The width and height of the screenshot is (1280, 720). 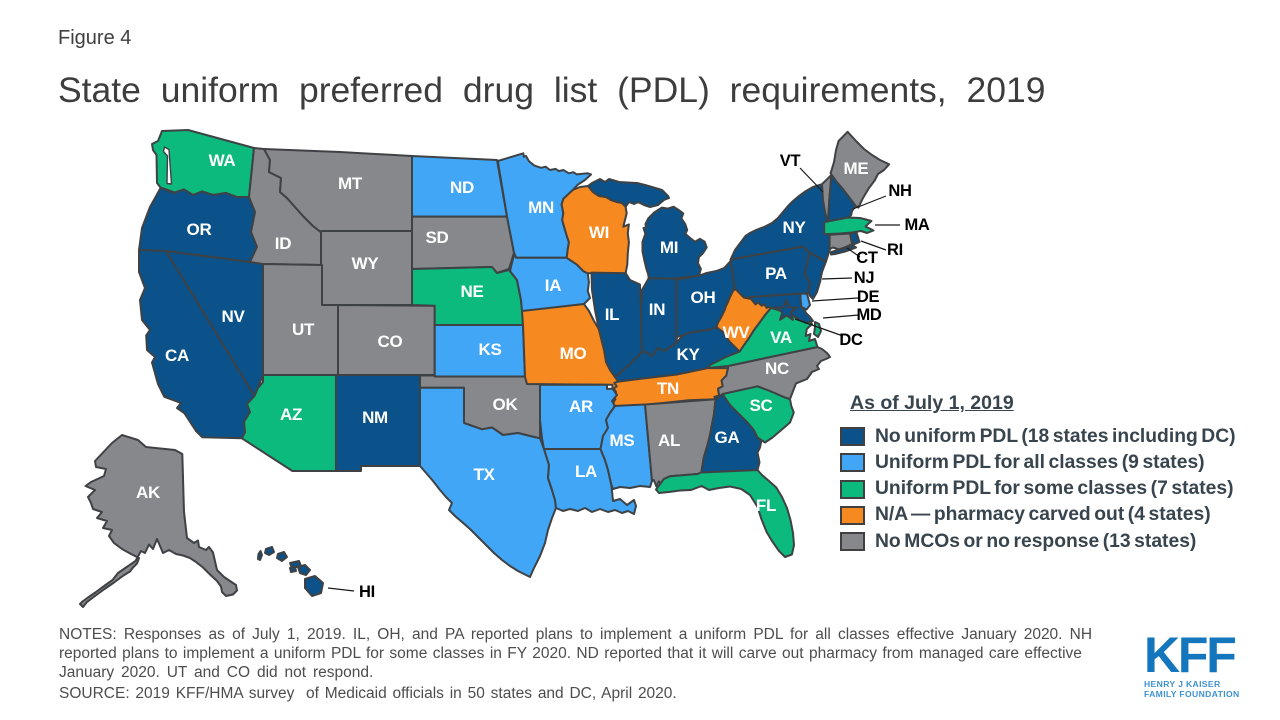 What do you see at coordinates (350, 183) in the screenshot?
I see `svg-text: MT` at bounding box center [350, 183].